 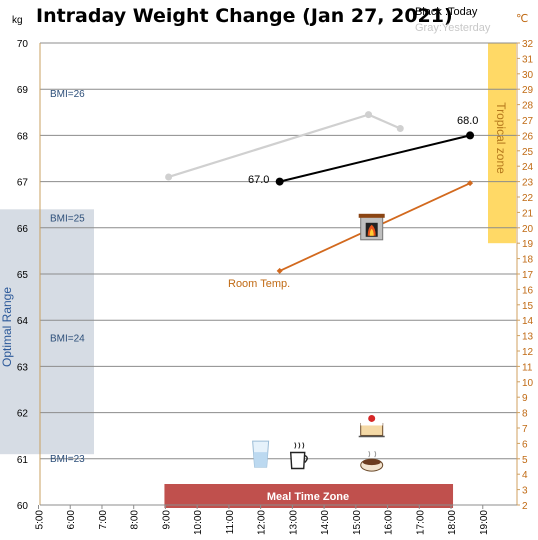 What do you see at coordinates (71, 520) in the screenshot?
I see `x-tick-6:00: 6:00` at bounding box center [71, 520].